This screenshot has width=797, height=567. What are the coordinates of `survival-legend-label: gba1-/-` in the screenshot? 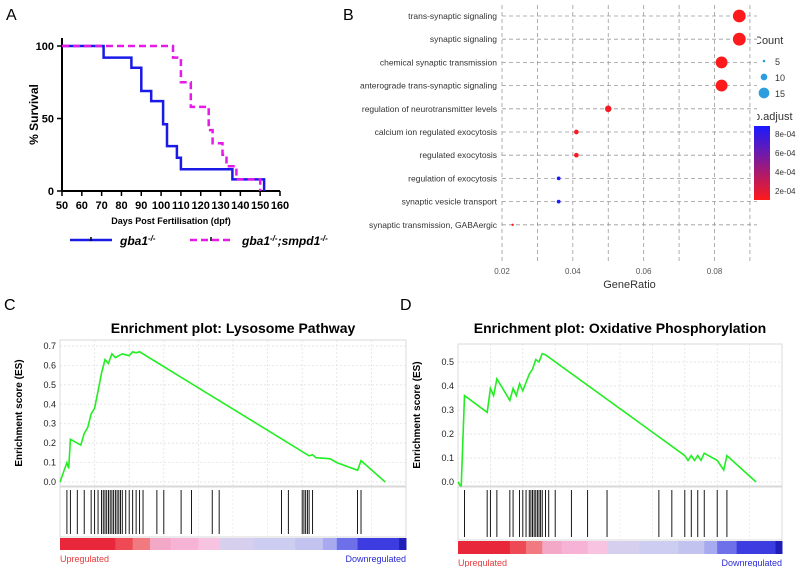 It's located at (137, 241).